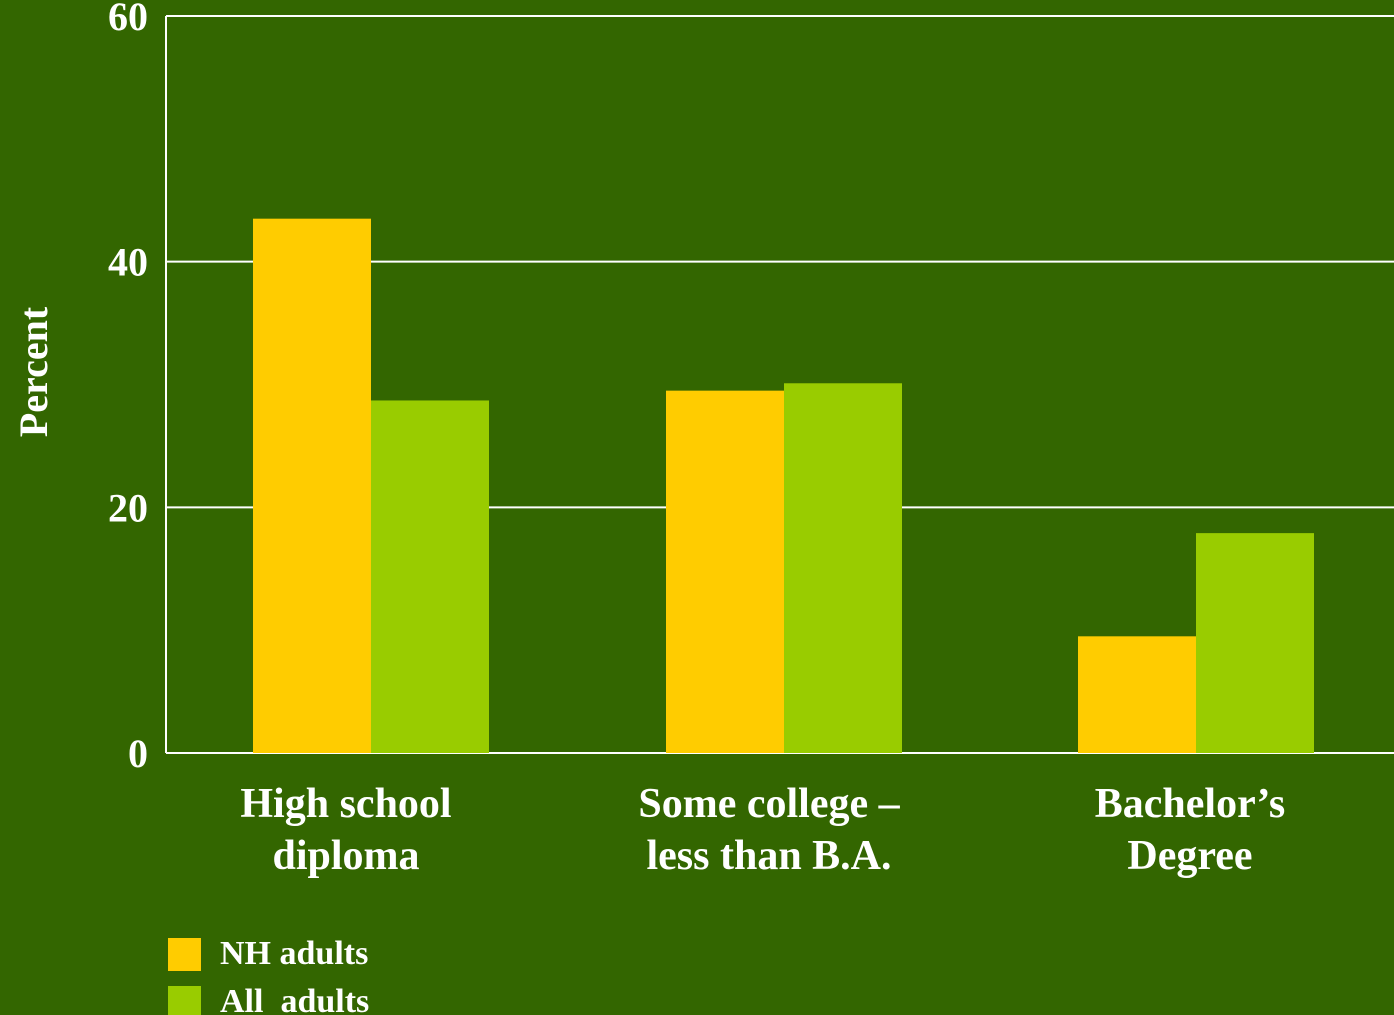 Image resolution: width=1394 pixels, height=1015 pixels. Describe the element at coordinates (128, 19) in the screenshot. I see `y-tick-label: 60` at that location.